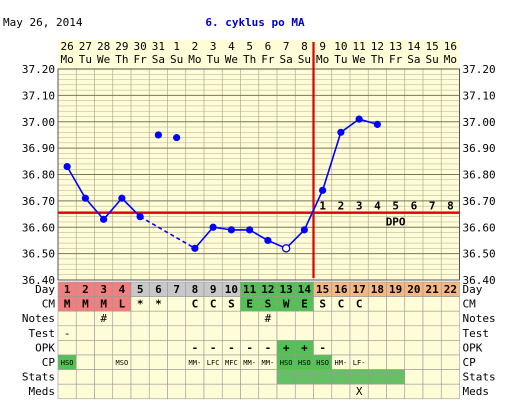  Describe the element at coordinates (377, 289) in the screenshot. I see `cell-day-text: 18` at that location.